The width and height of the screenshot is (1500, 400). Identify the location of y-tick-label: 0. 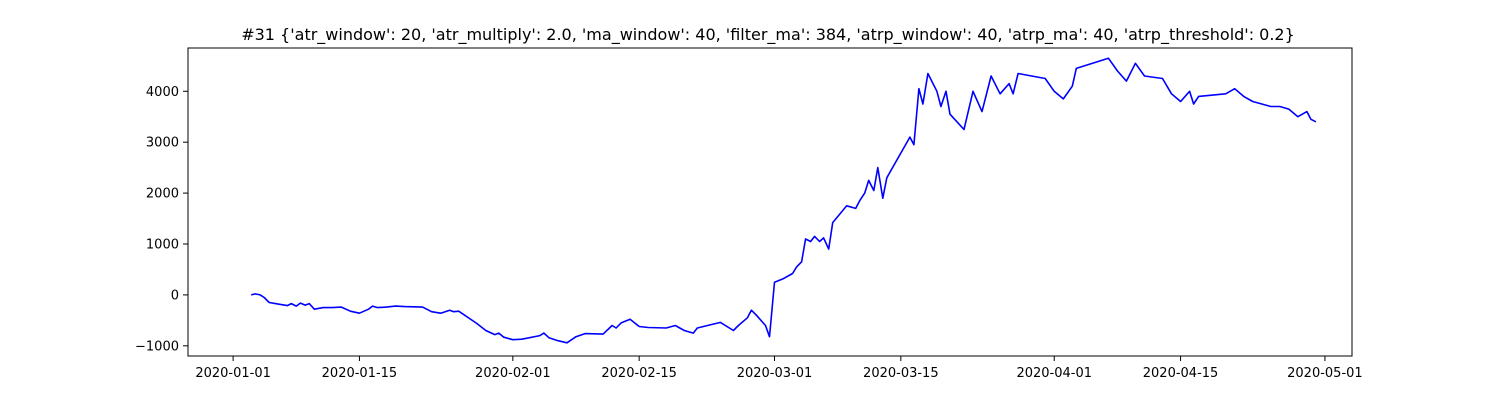
(175, 295).